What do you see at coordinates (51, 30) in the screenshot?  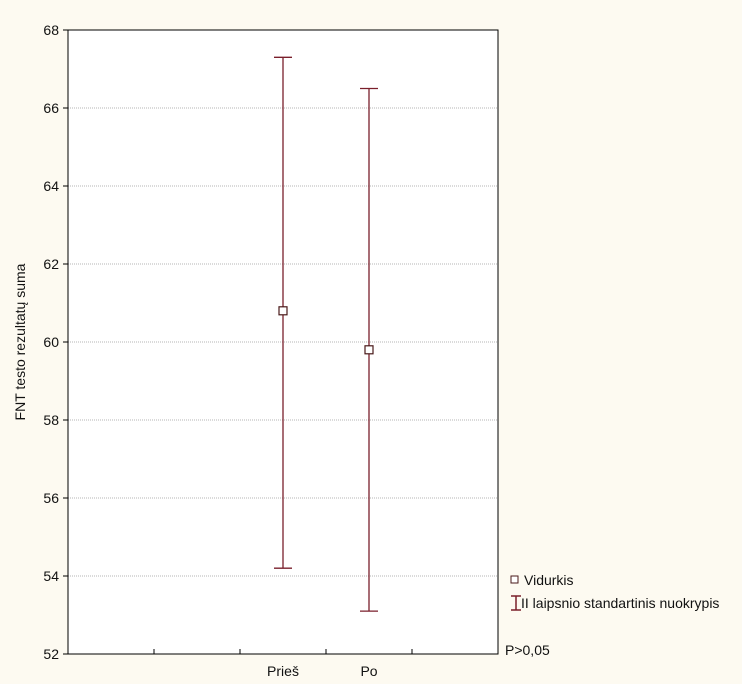 I see `y-tick-label: 68` at bounding box center [51, 30].